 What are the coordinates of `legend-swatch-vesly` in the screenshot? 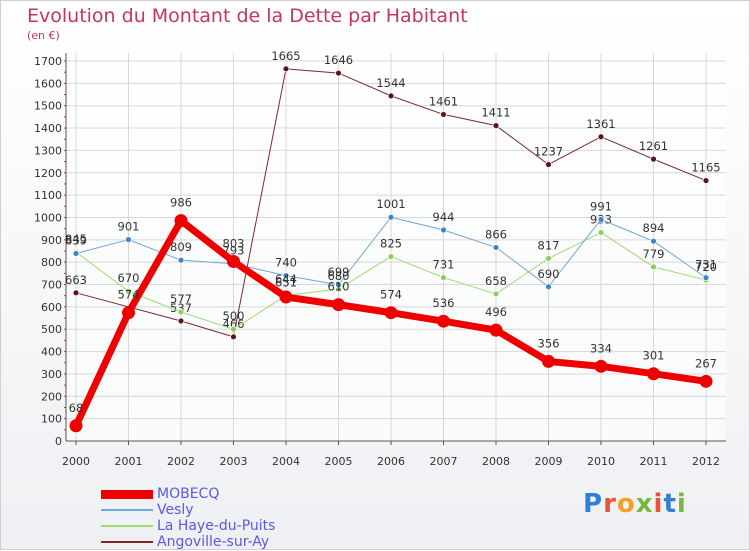 It's located at (127, 510).